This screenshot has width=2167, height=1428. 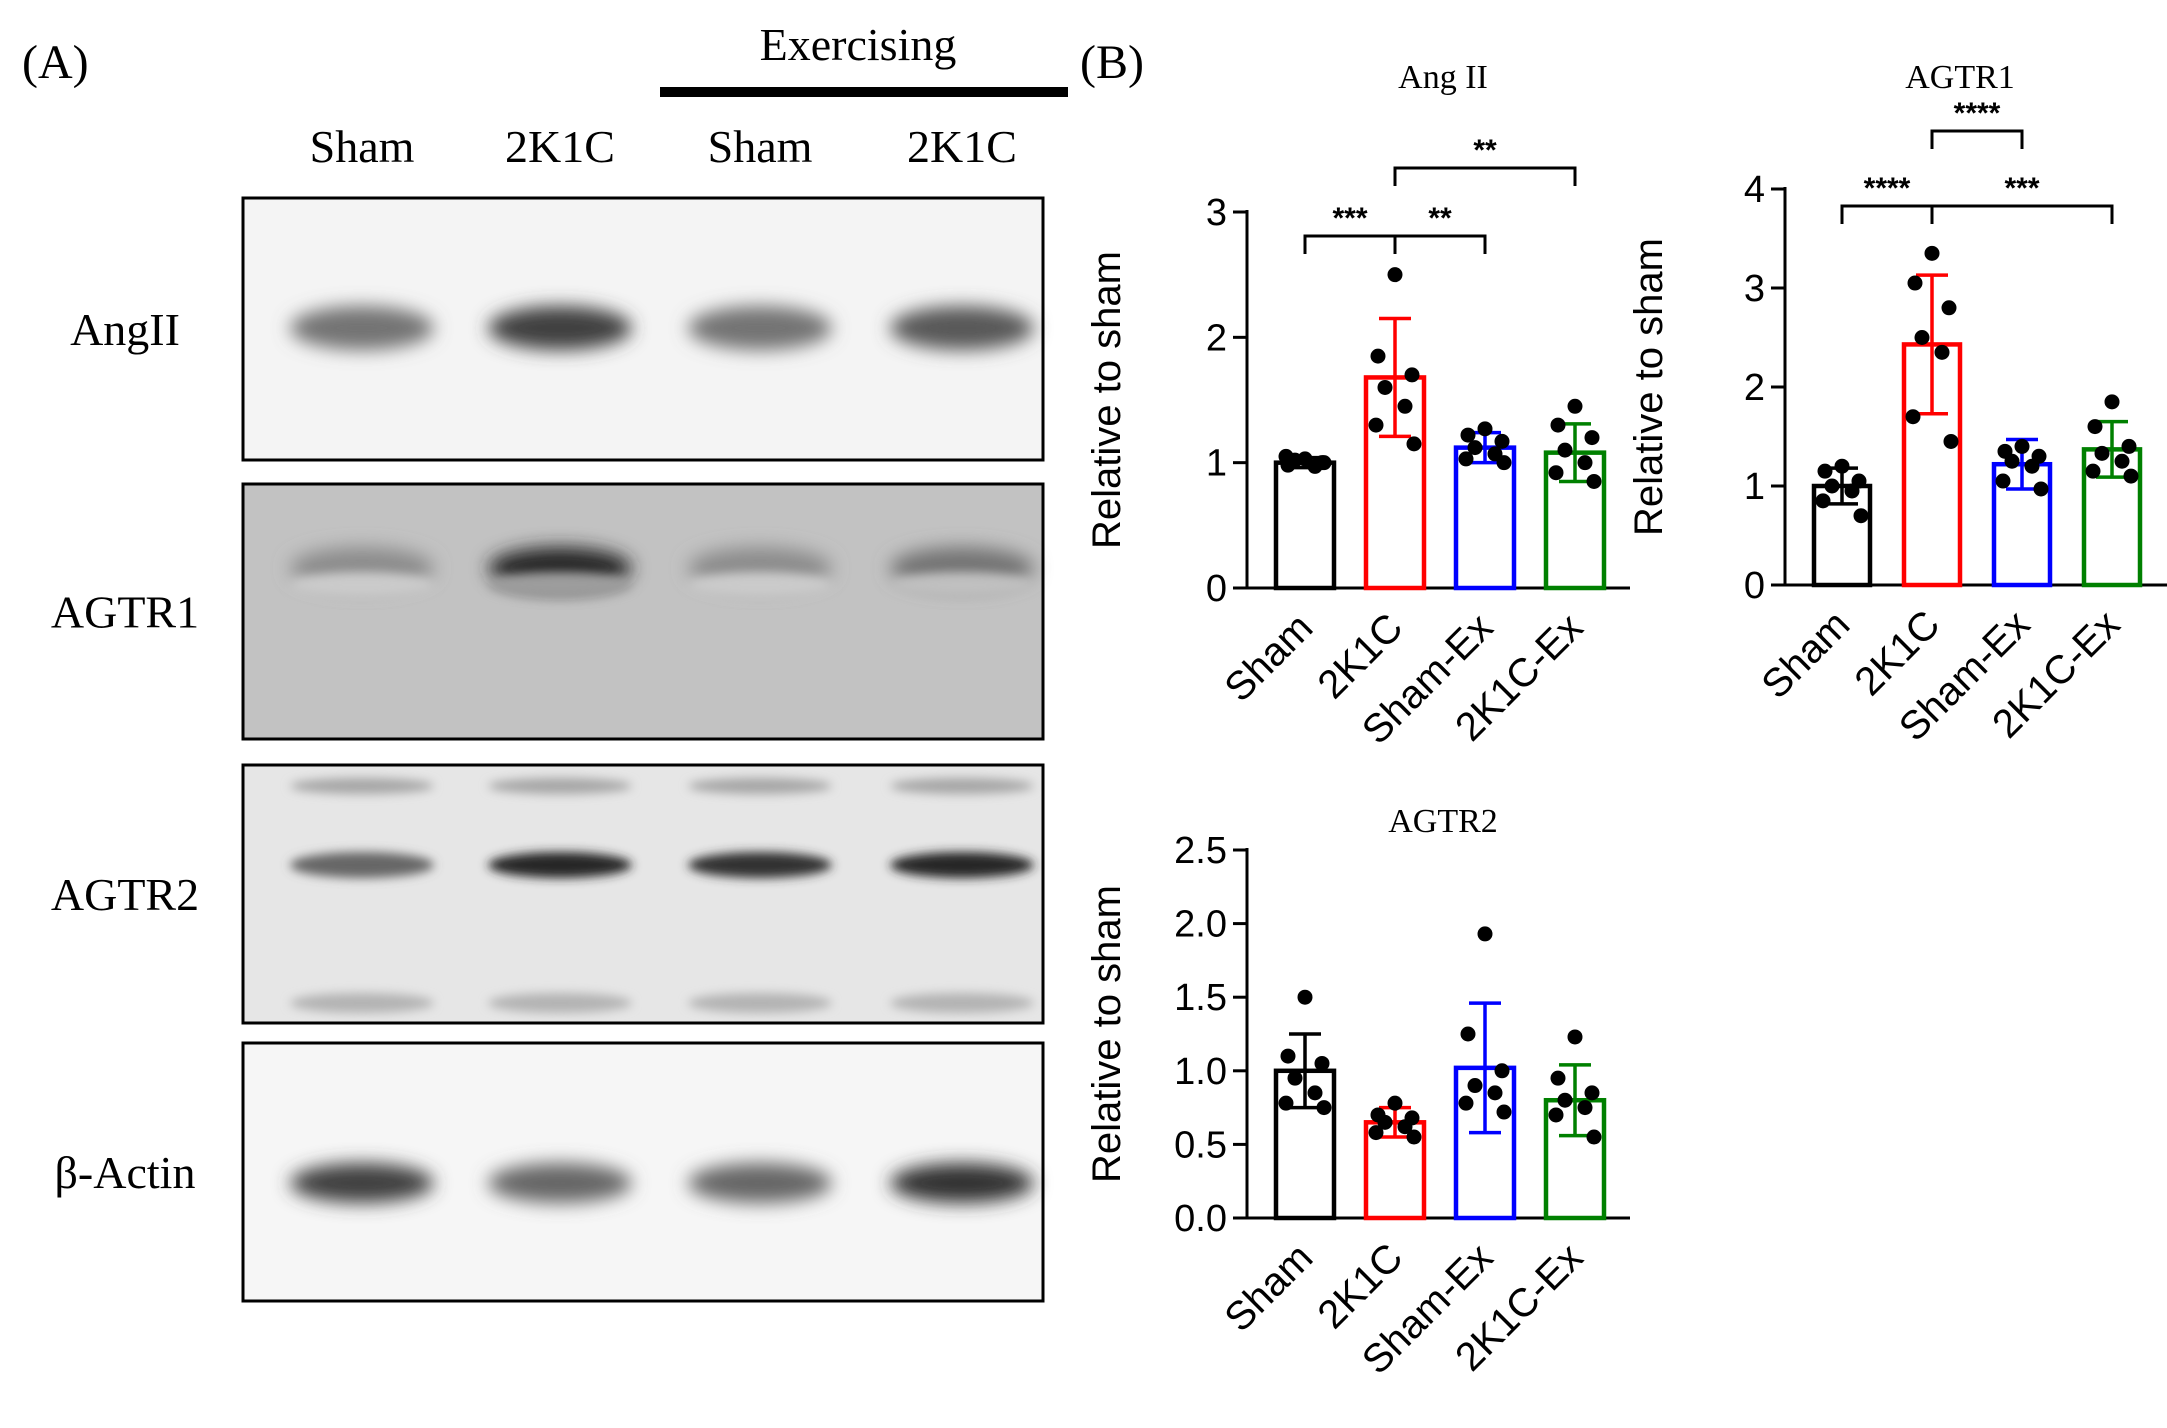 I want to click on y-tick-label: 0.5, so click(x=1200, y=1145).